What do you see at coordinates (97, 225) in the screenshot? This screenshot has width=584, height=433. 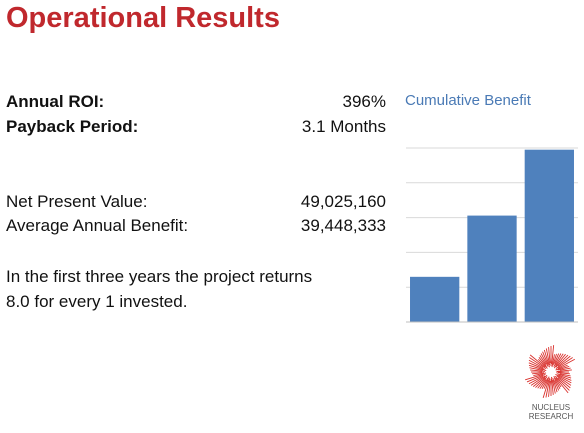 I see `avg-benefit-label: Average Annual Benefit:` at bounding box center [97, 225].